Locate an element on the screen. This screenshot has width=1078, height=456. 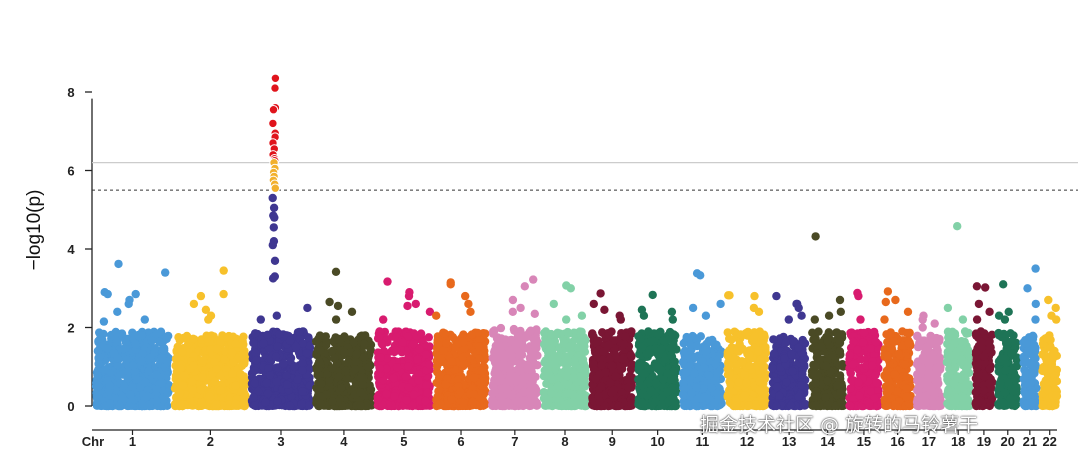
chromosome-6-points is located at coordinates (461, 344).